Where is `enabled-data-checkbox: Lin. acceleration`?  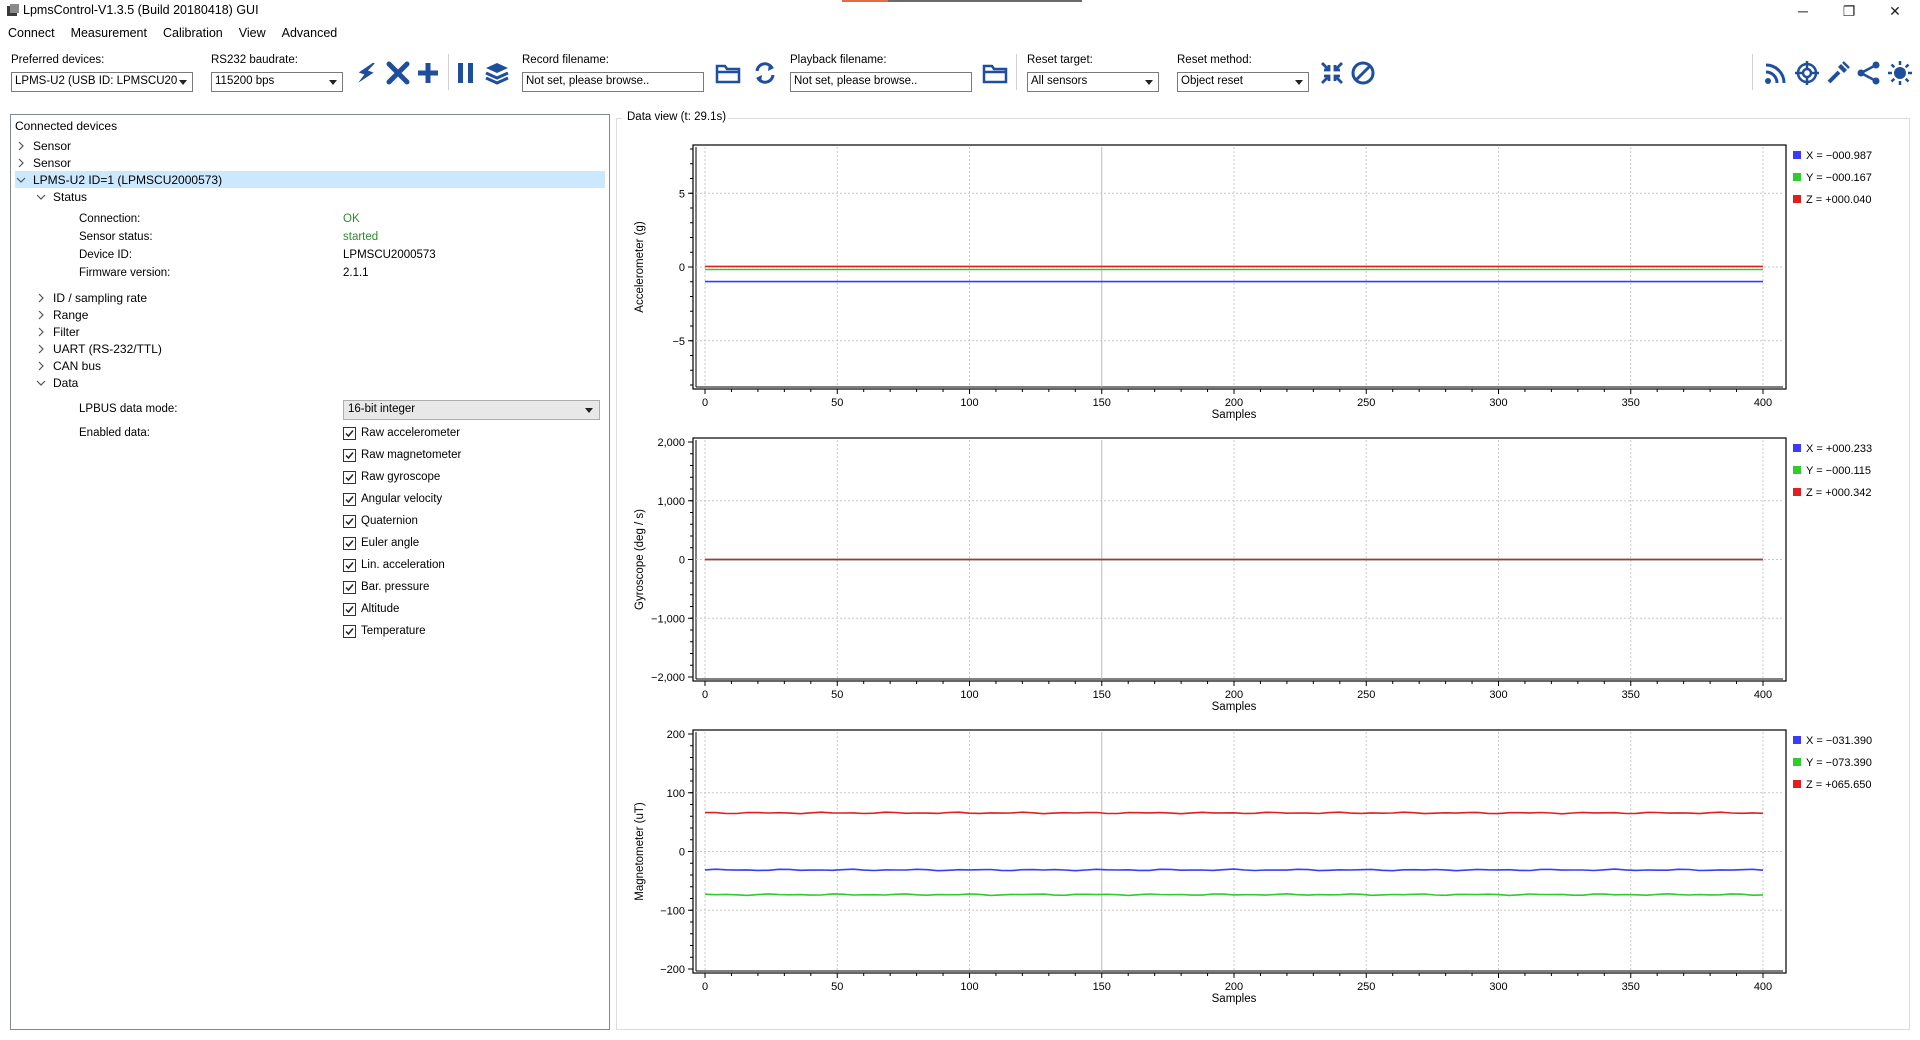 enabled-data-checkbox: Lin. acceleration is located at coordinates (394, 565).